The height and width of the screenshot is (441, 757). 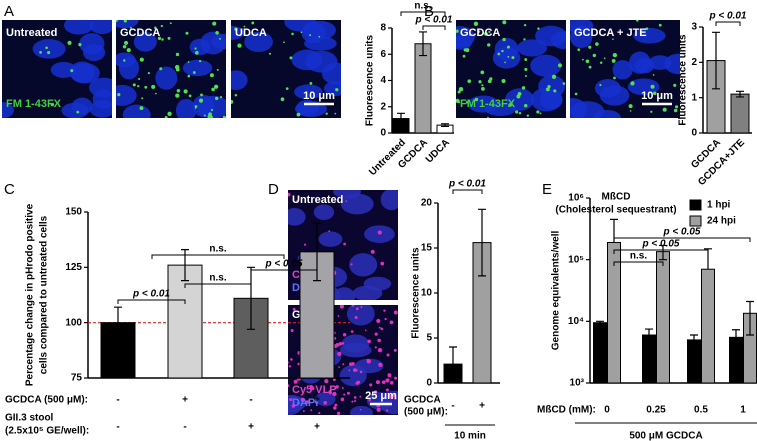 I want to click on bar, so click(x=185, y=321).